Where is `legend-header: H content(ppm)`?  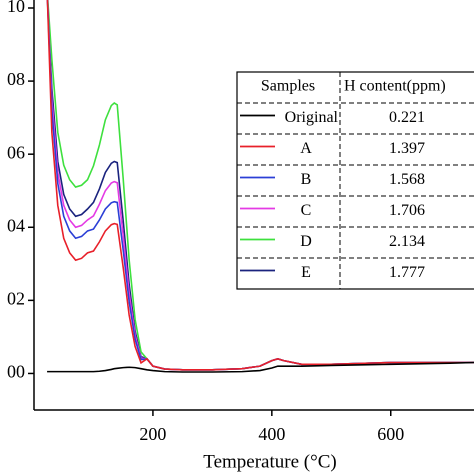
legend-header: H content(ppm) is located at coordinates (395, 86).